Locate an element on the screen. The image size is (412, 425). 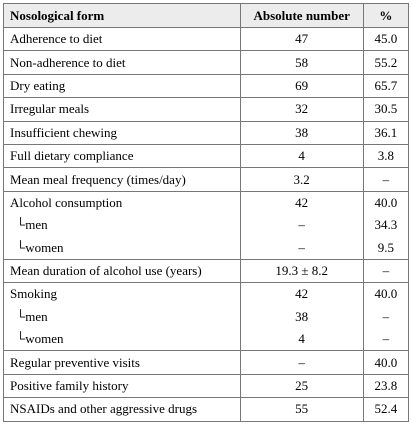
table-row: └women –9.5 is located at coordinates (206, 248).